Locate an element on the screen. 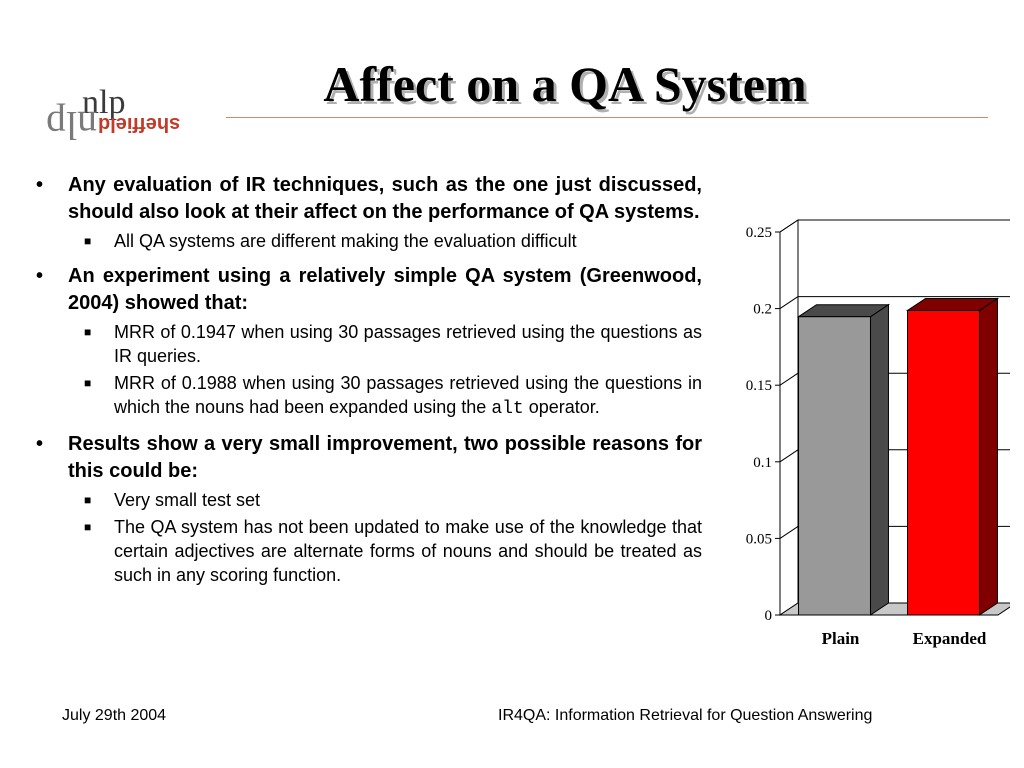 This screenshot has width=1024, height=768. logo-nlp-text: nlp is located at coordinates (104, 102).